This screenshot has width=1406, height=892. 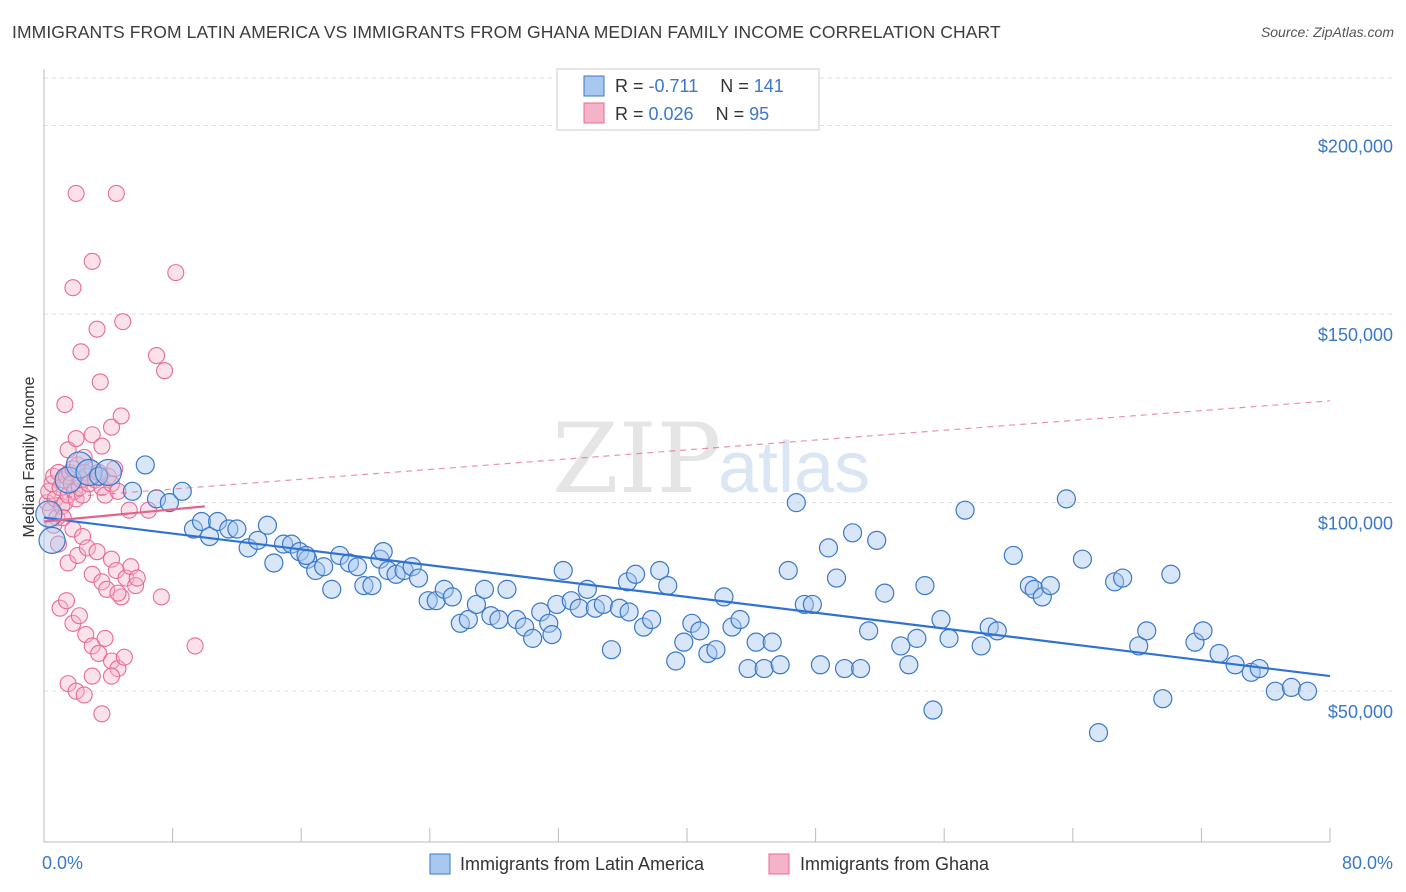 What do you see at coordinates (779, 864) in the screenshot?
I see `bottom-legend-swatch-ghana` at bounding box center [779, 864].